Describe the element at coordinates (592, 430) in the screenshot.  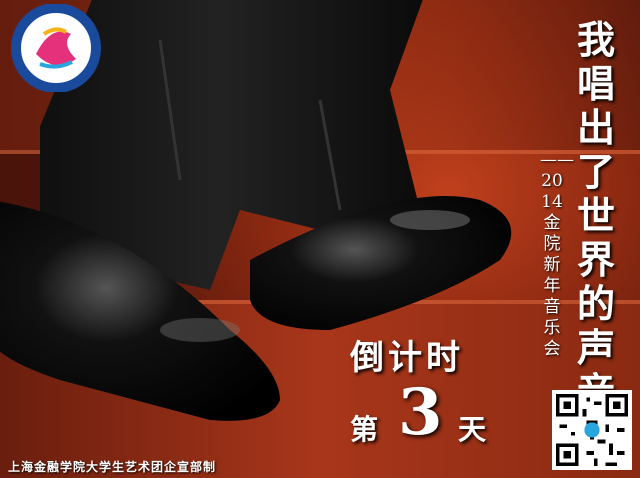
I see `qr-code` at that location.